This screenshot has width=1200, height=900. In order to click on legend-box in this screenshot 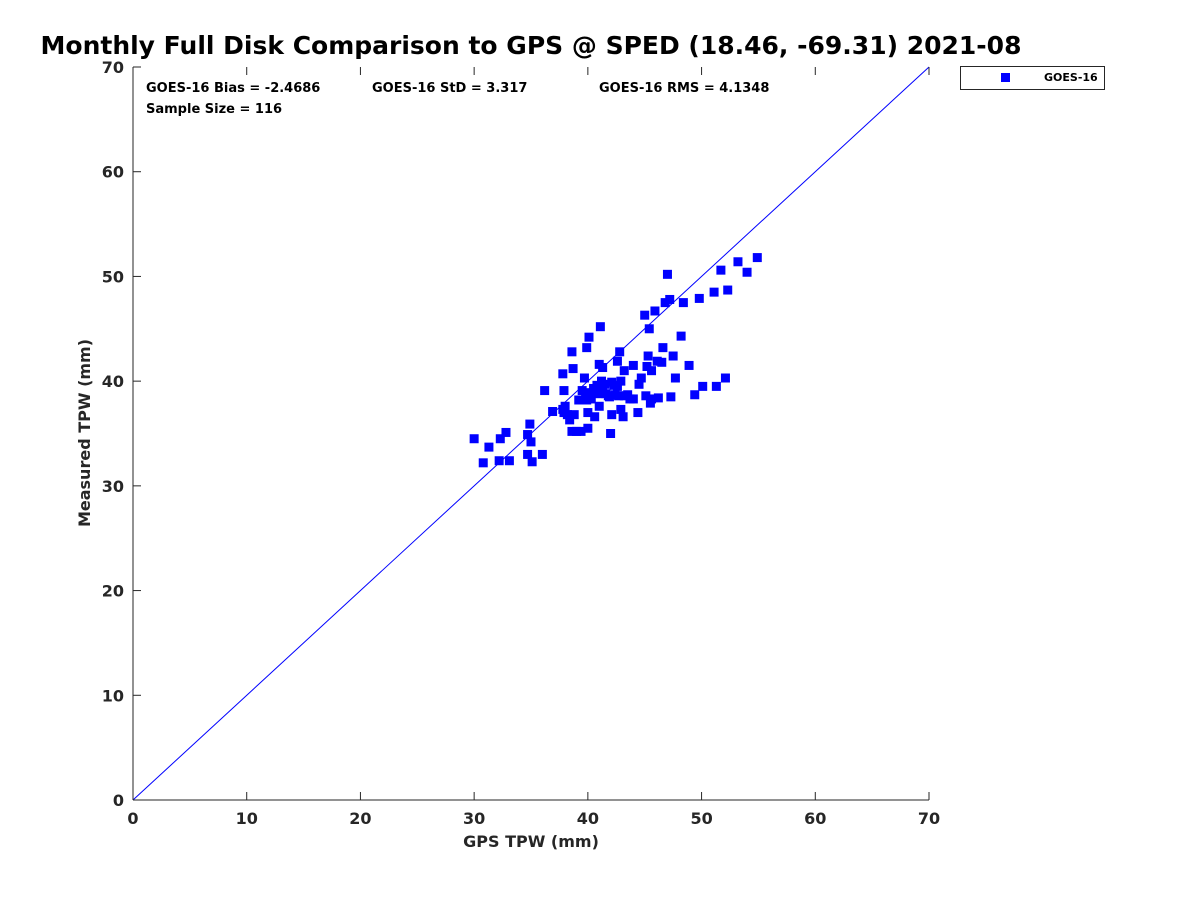, I will do `click(1032, 78)`.